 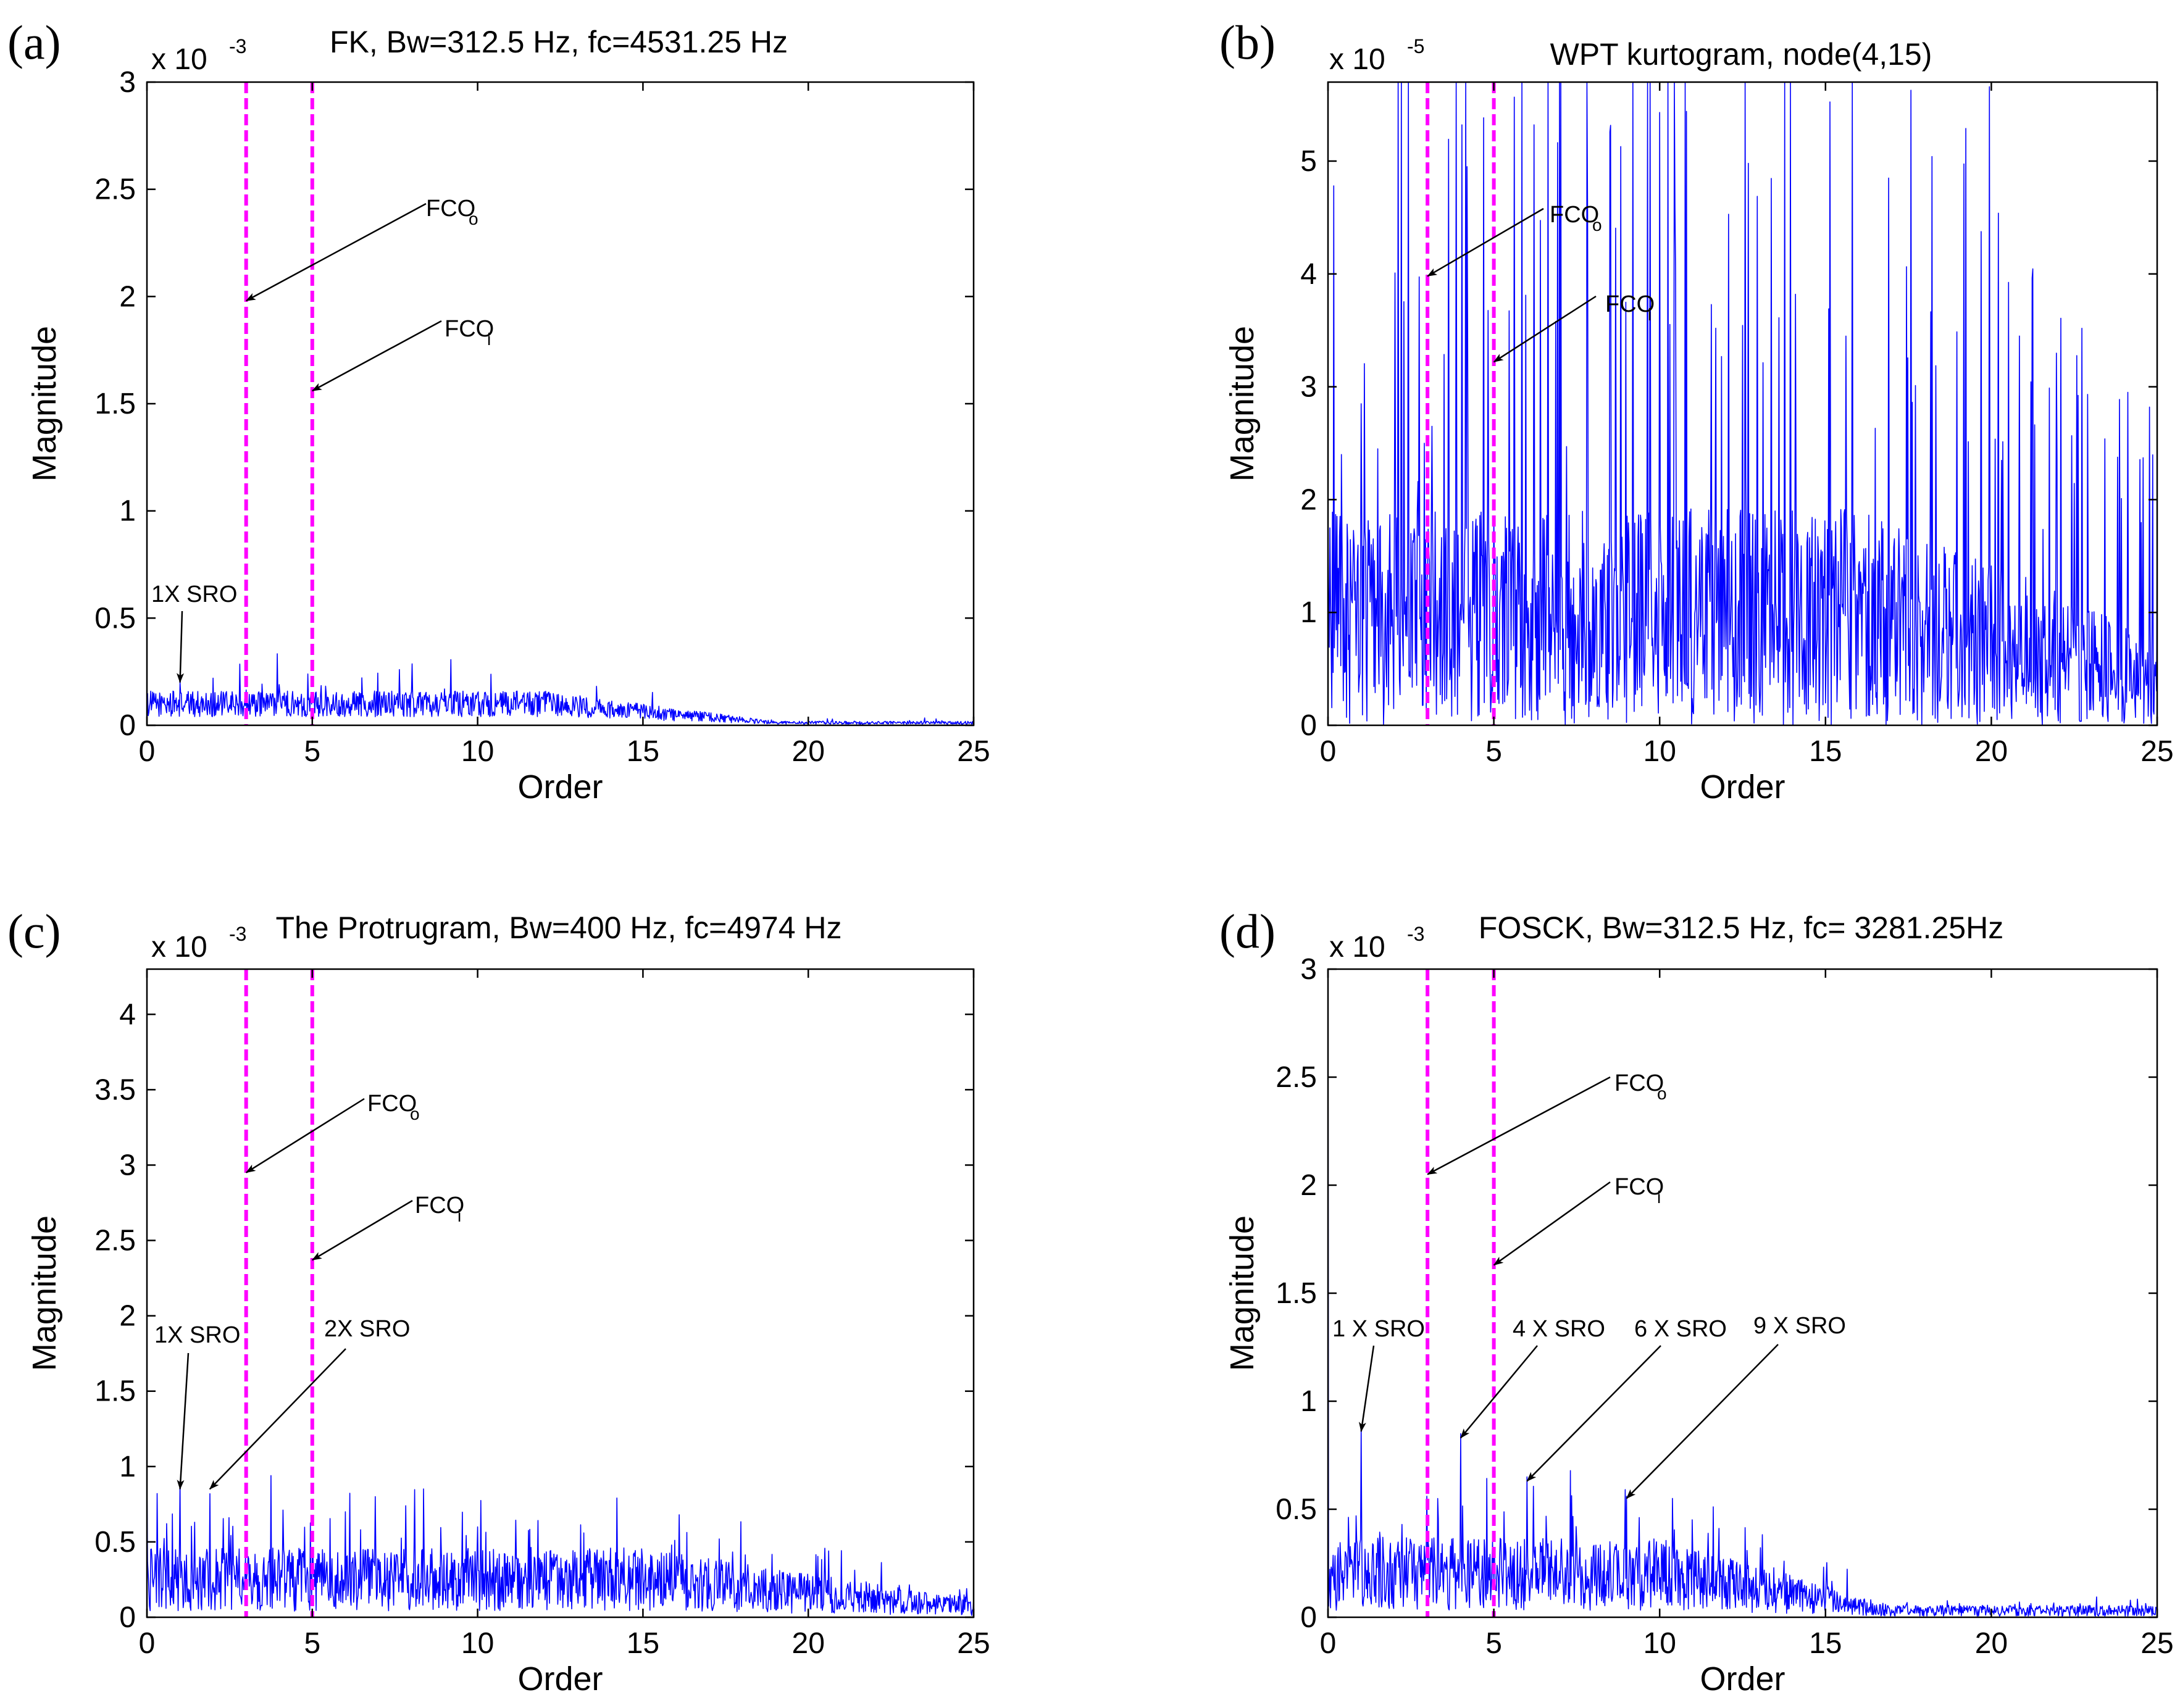 I want to click on panel-label: (d), so click(x=1247, y=931).